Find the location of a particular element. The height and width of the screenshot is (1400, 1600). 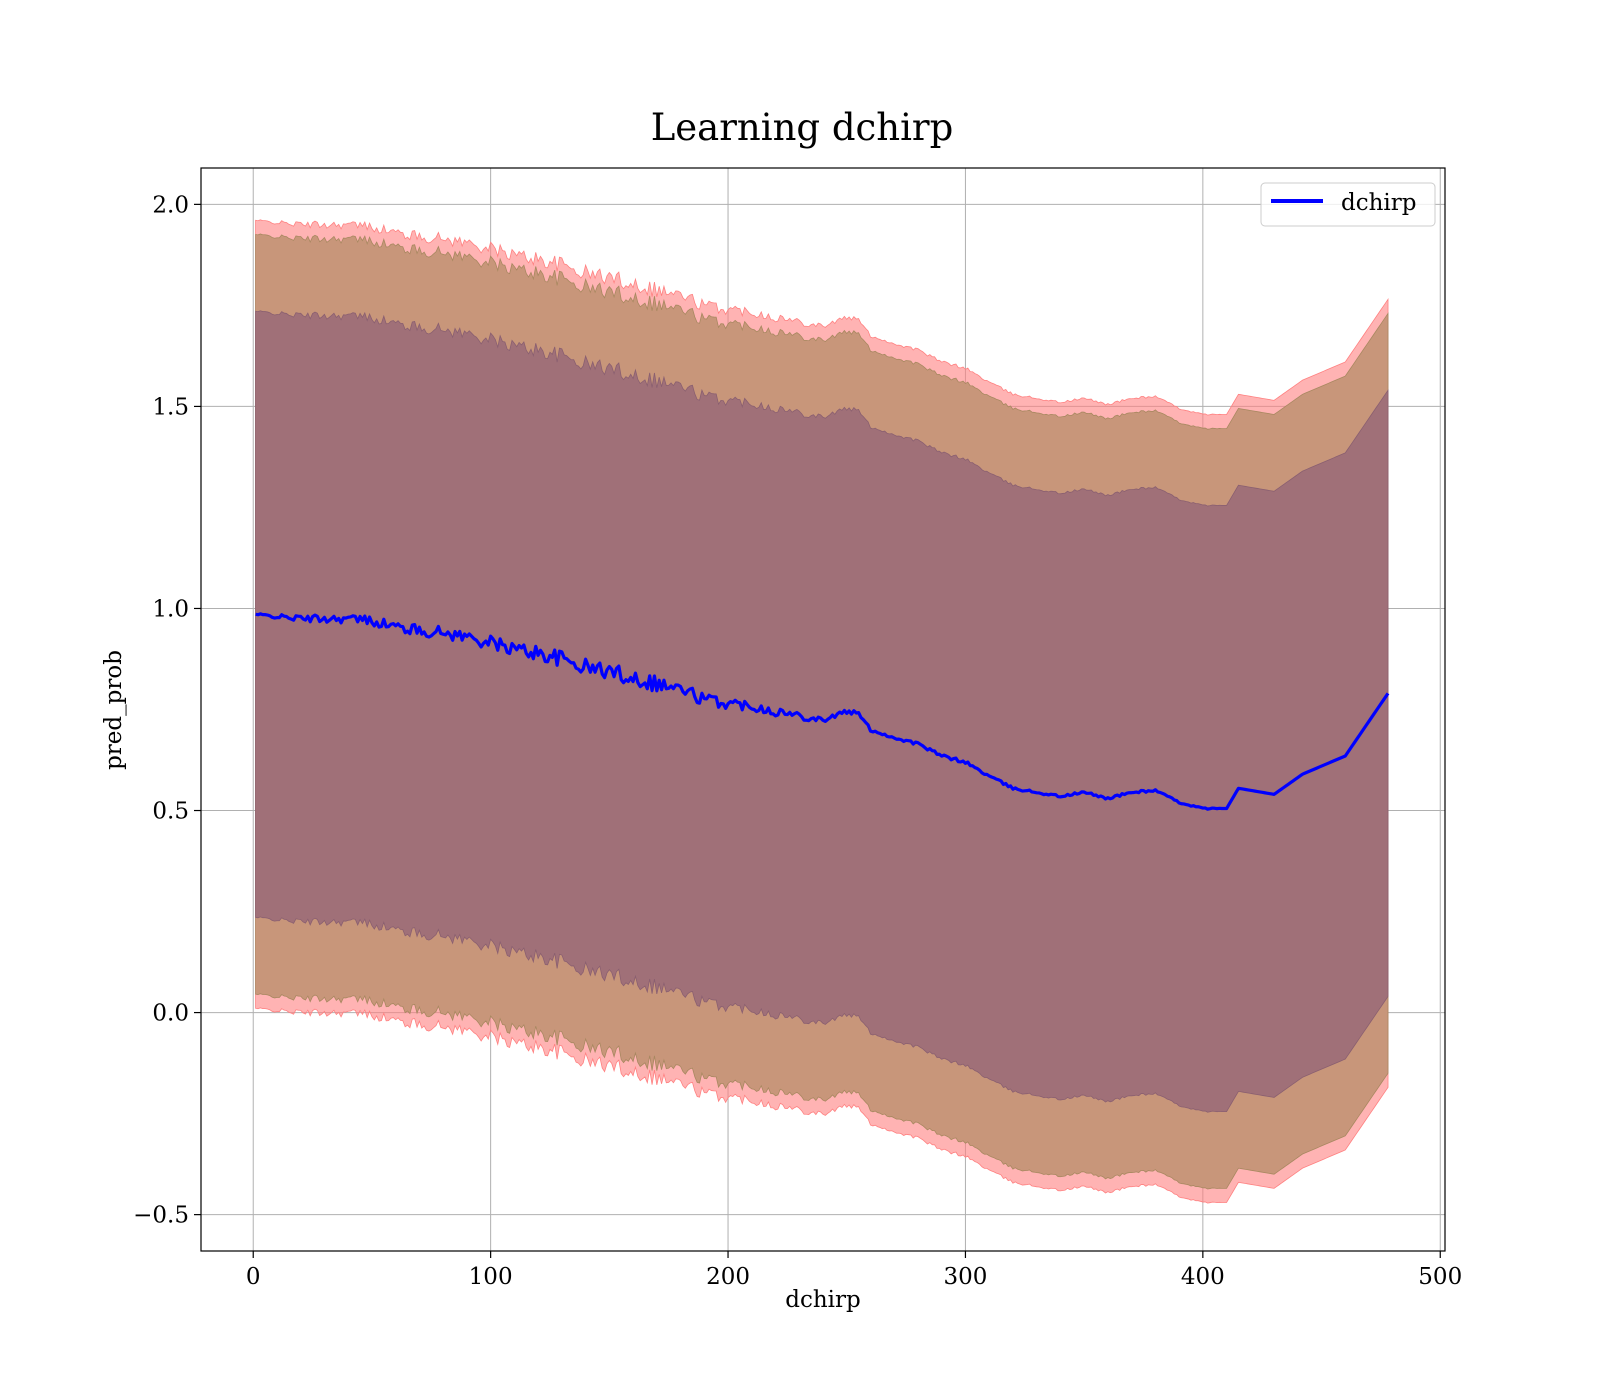

legend-box is located at coordinates (1348, 204).